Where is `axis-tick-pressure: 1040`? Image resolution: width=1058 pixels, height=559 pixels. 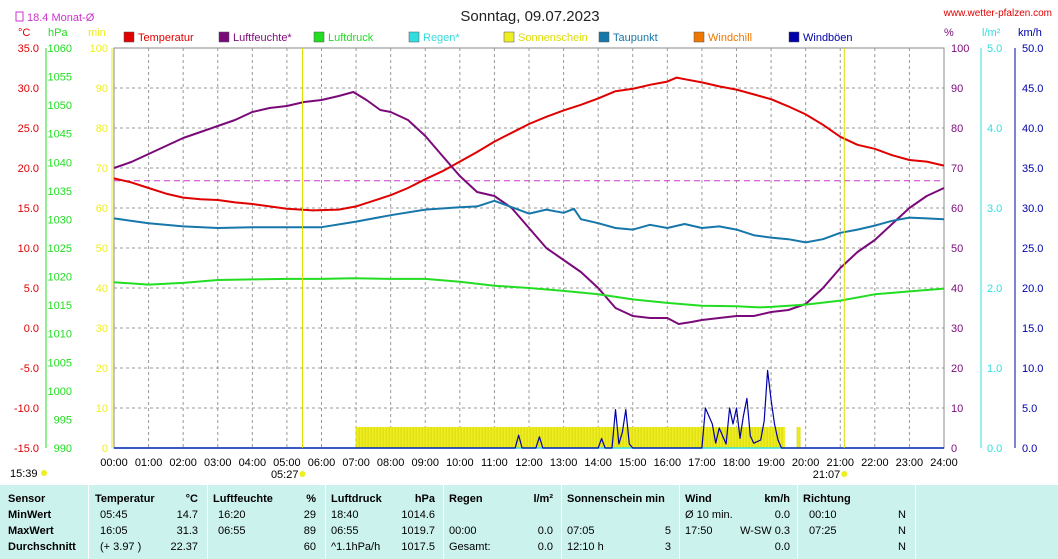
axis-tick-pressure: 1040 is located at coordinates (60, 163).